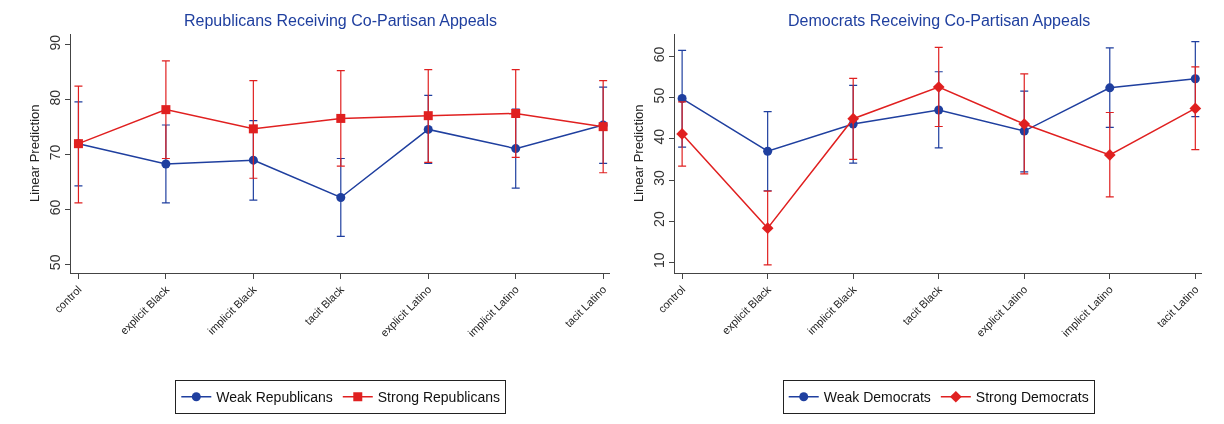  I want to click on y-tick-label: 90, so click(54, 42).